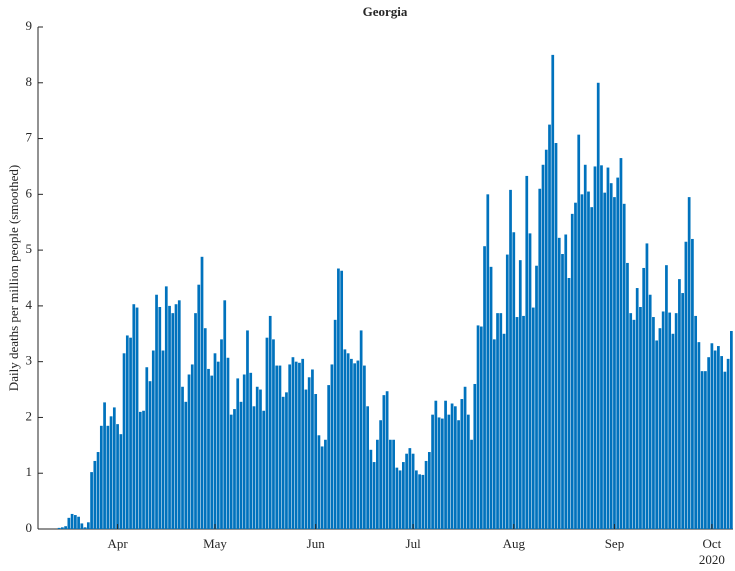 This screenshot has height=571, width=735. What do you see at coordinates (29, 304) in the screenshot?
I see `y-tick-label: 4` at bounding box center [29, 304].